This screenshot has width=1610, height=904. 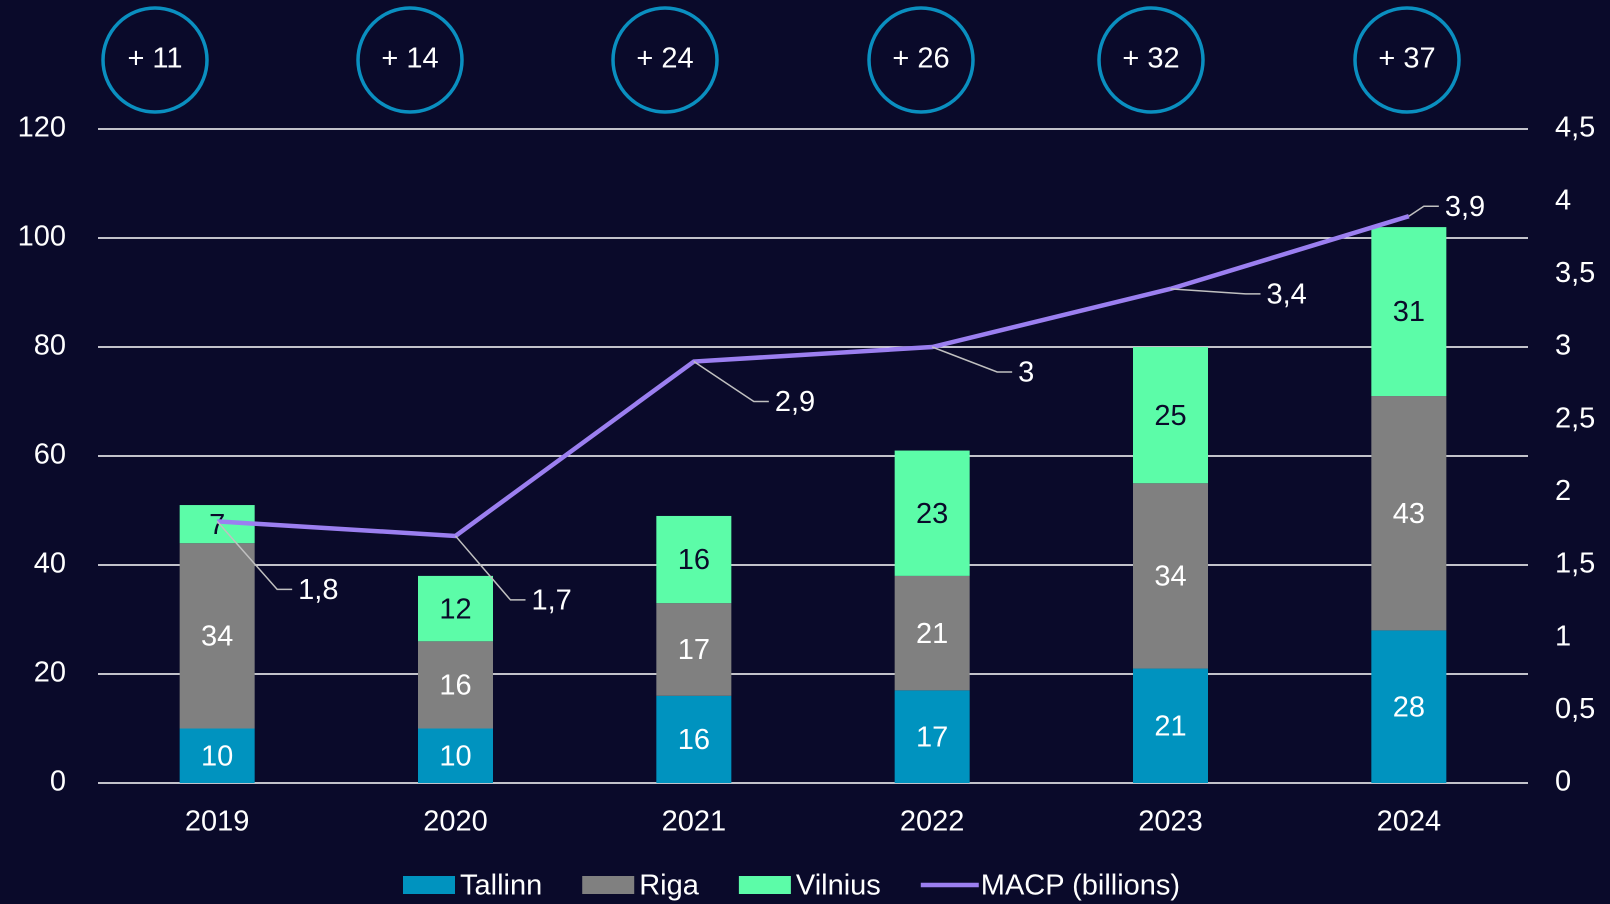 What do you see at coordinates (1080, 886) in the screenshot?
I see `legend-label: MACP (billions)` at bounding box center [1080, 886].